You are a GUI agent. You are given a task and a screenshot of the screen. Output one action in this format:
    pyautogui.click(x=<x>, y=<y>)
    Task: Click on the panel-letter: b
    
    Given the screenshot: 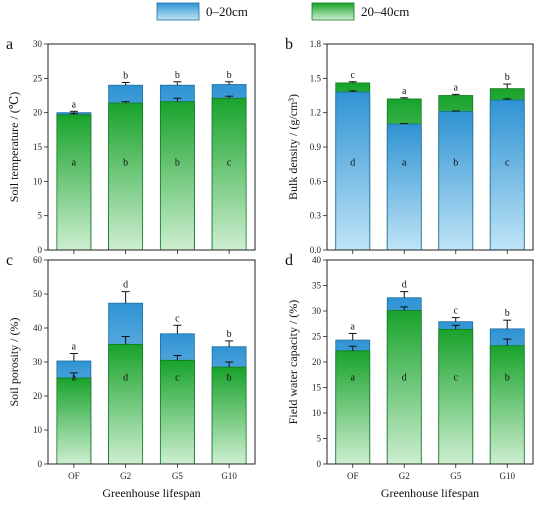 What is the action you would take?
    pyautogui.click(x=289, y=44)
    